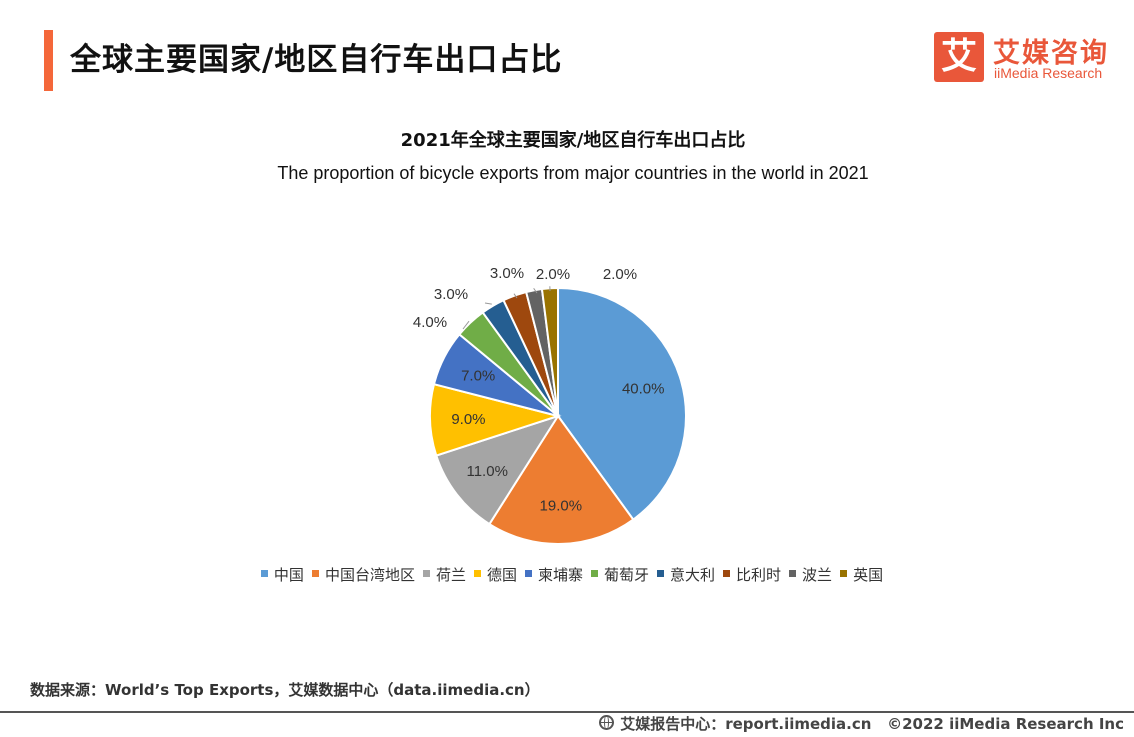 The image size is (1134, 737). I want to click on legend-label: 葡萄牙, so click(627, 575).